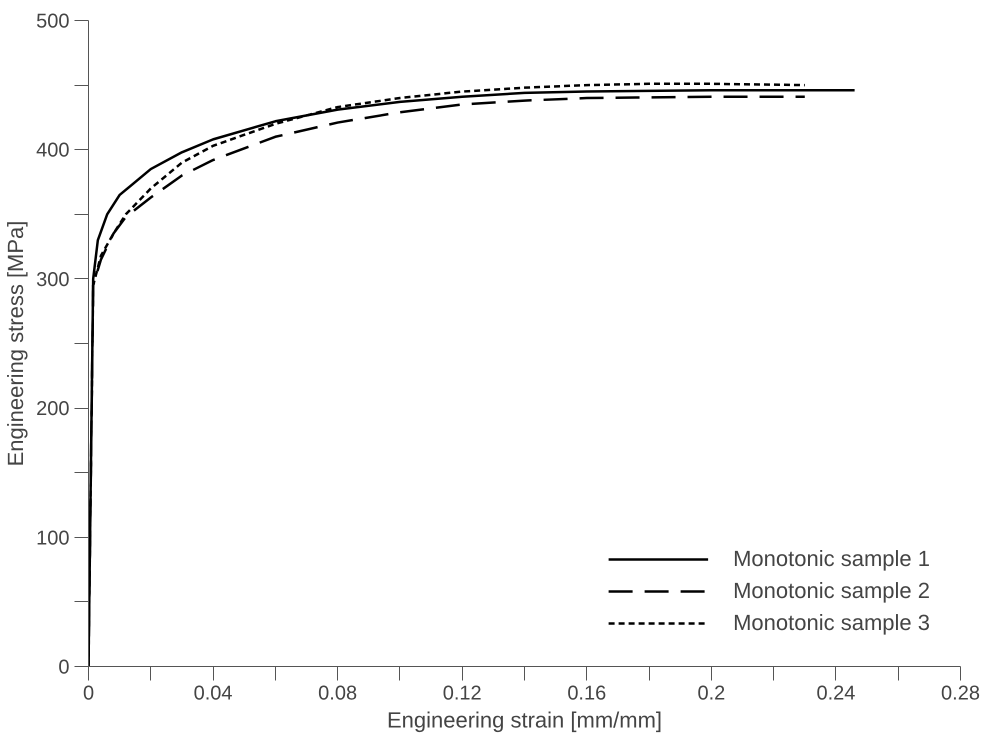 This screenshot has height=739, width=997. I want to click on x-axis-title: Engineering strain [mm/mm], so click(524, 720).